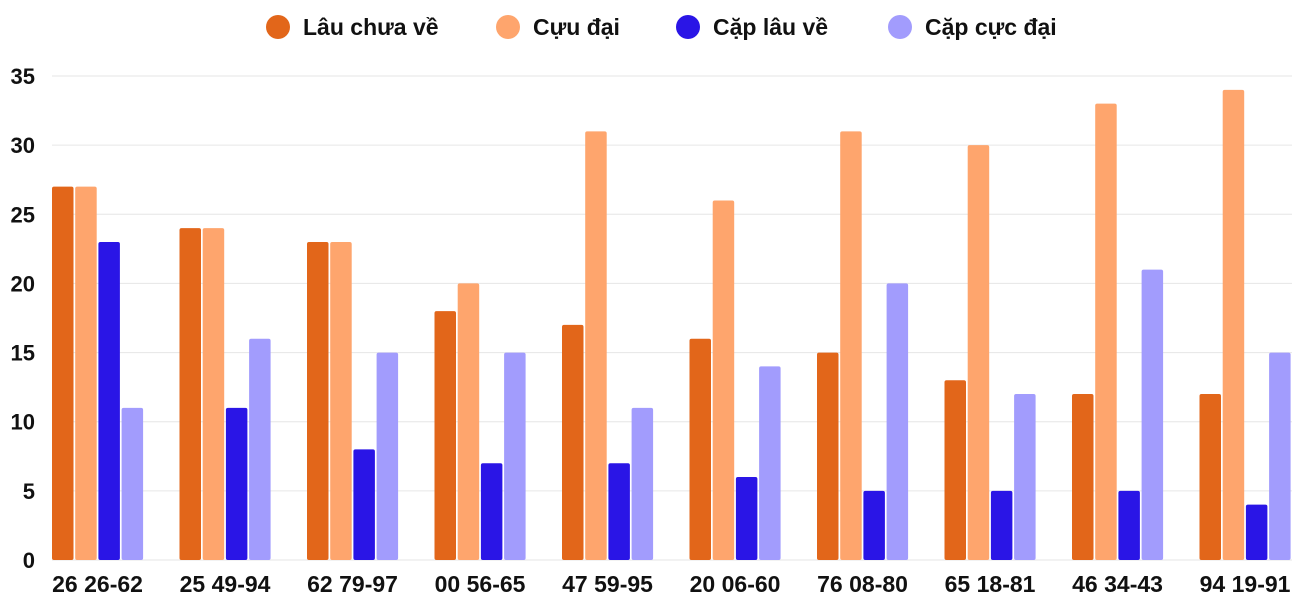 The image size is (1300, 605). Describe the element at coordinates (352, 584) in the screenshot. I see `x-tick-label: 62 79-97` at that location.